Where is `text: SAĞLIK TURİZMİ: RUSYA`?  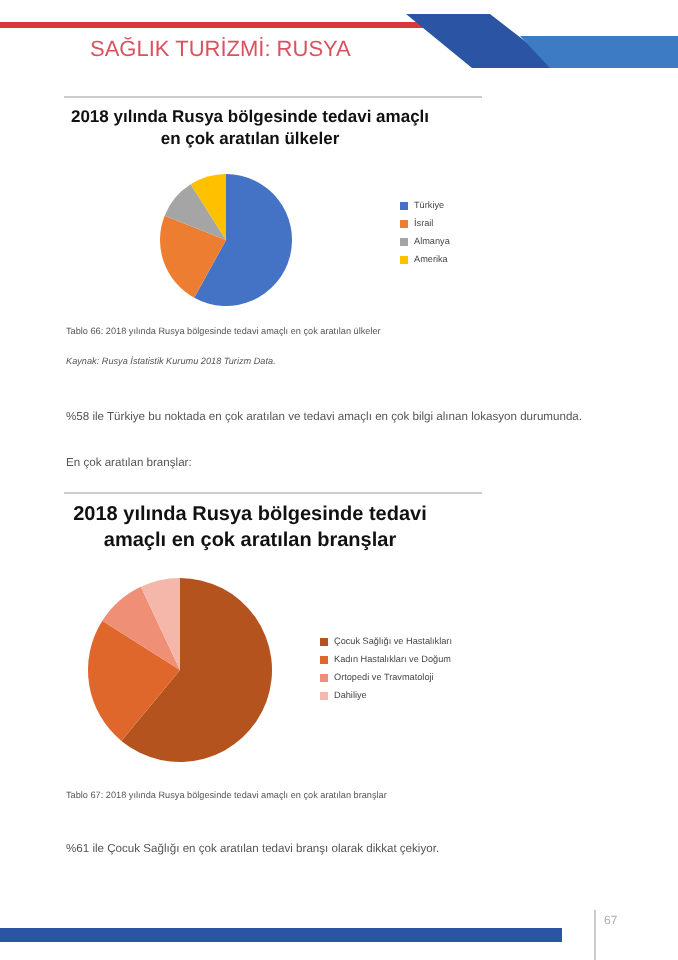
text: SAĞLIK TURİZMİ: RUSYA is located at coordinates (220, 51).